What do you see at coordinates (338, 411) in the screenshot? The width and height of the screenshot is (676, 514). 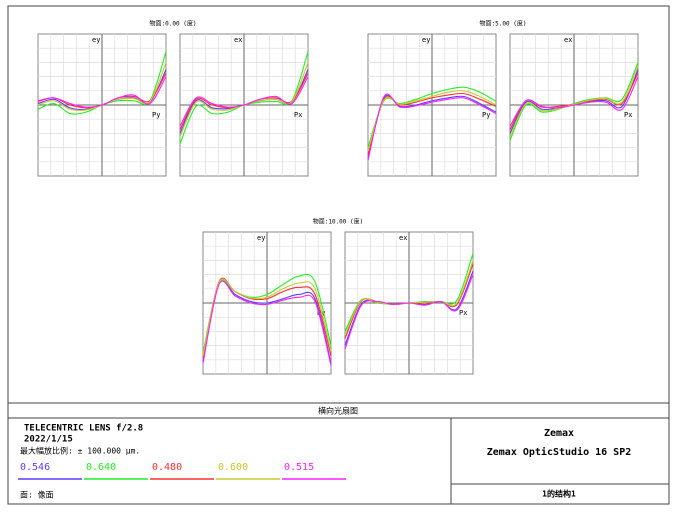 I see `footer-title: 横向光扇图` at bounding box center [338, 411].